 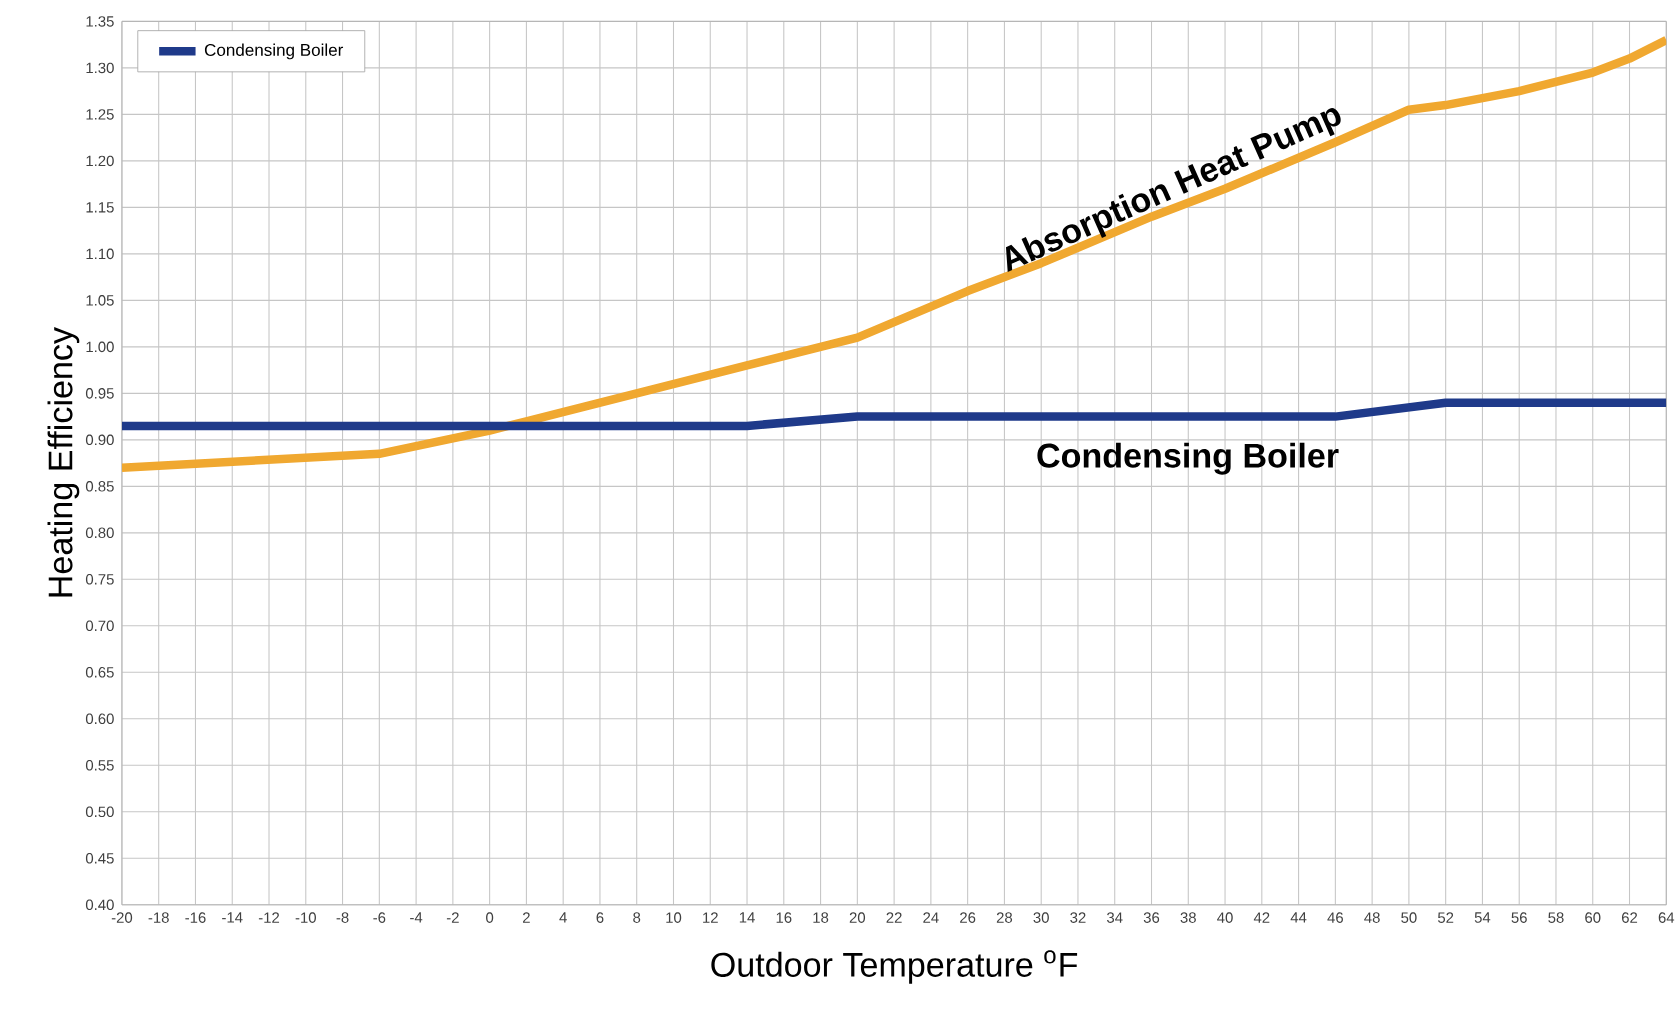 What do you see at coordinates (122, 917) in the screenshot?
I see `x-tick-label: -20` at bounding box center [122, 917].